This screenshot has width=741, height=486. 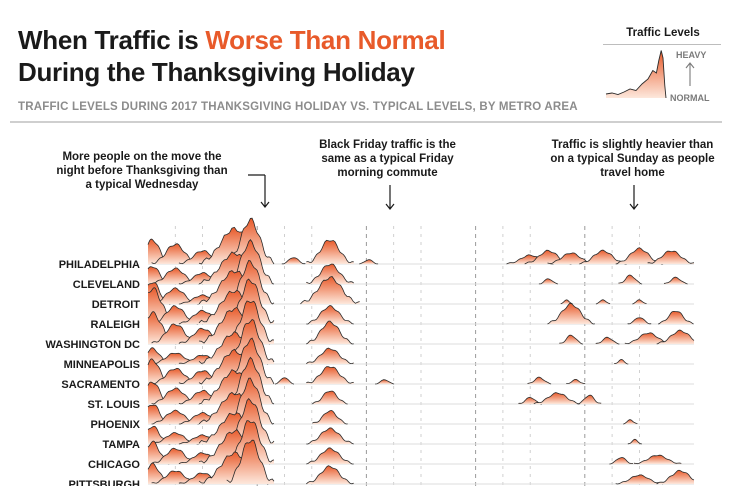 What do you see at coordinates (116, 325) in the screenshot?
I see `metro-label: RALEIGH` at bounding box center [116, 325].